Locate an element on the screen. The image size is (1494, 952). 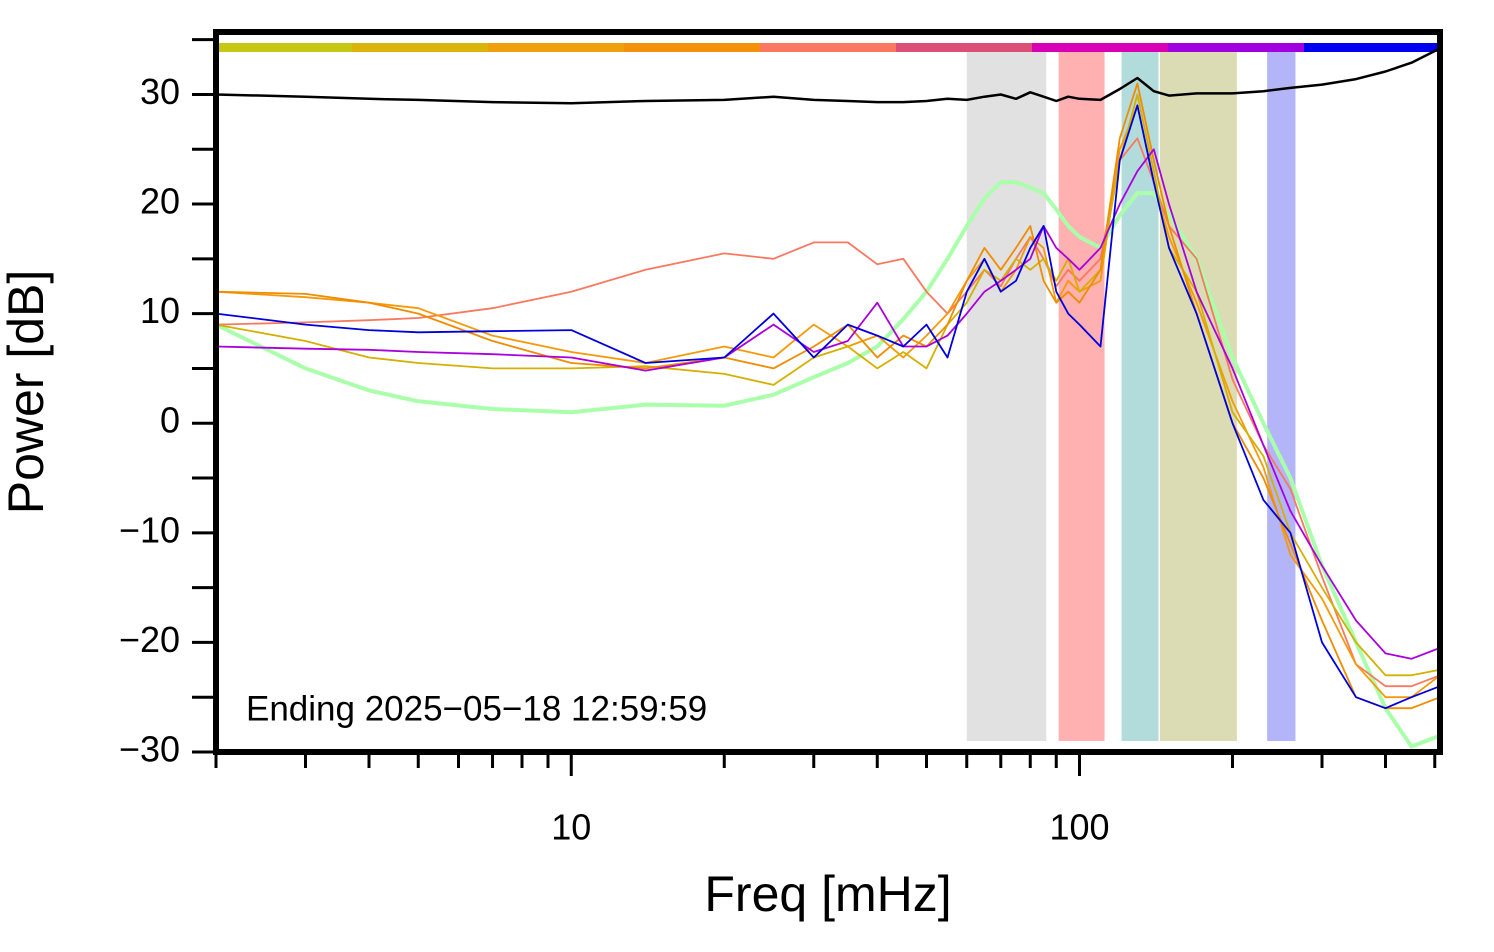
y-tick-label: −30 is located at coordinates (149, 749).